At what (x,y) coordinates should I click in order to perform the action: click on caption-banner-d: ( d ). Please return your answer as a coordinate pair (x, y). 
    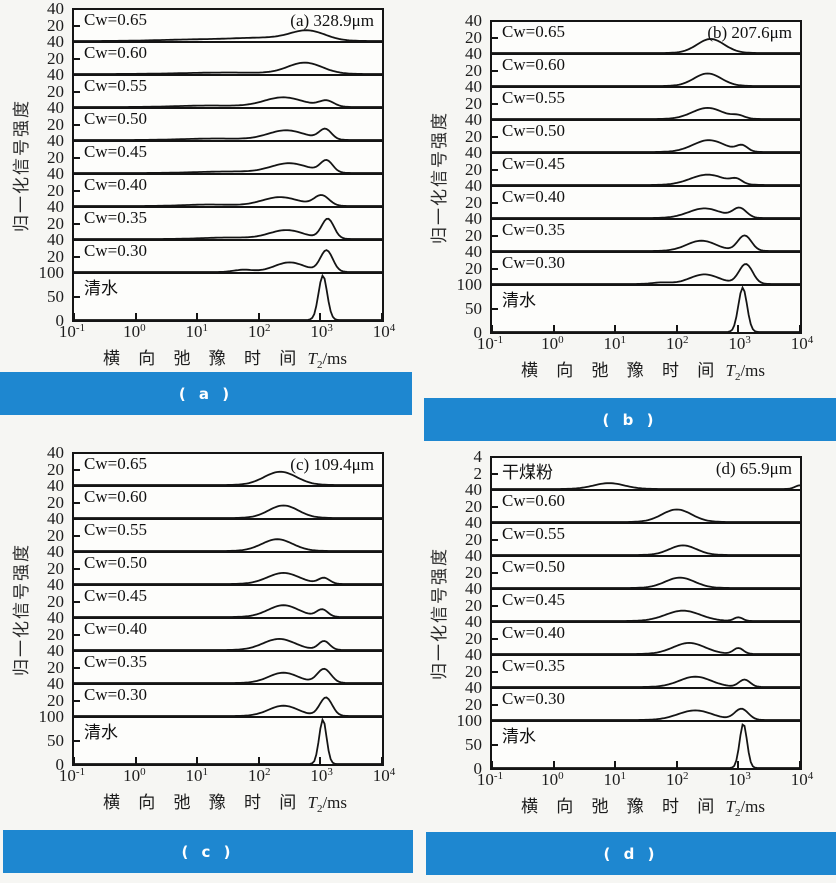
    Looking at the image, I should click on (631, 853).